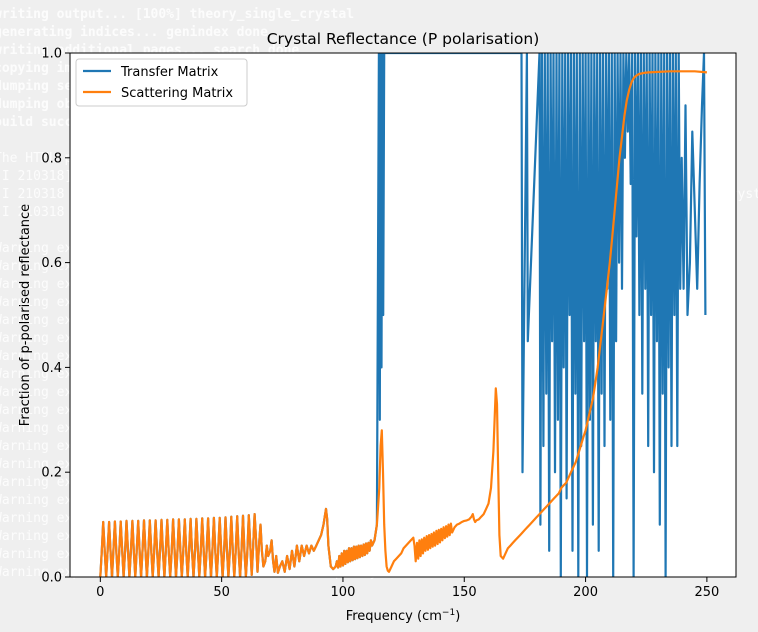 This screenshot has height=632, width=758. I want to click on legend-box, so click(161, 82).